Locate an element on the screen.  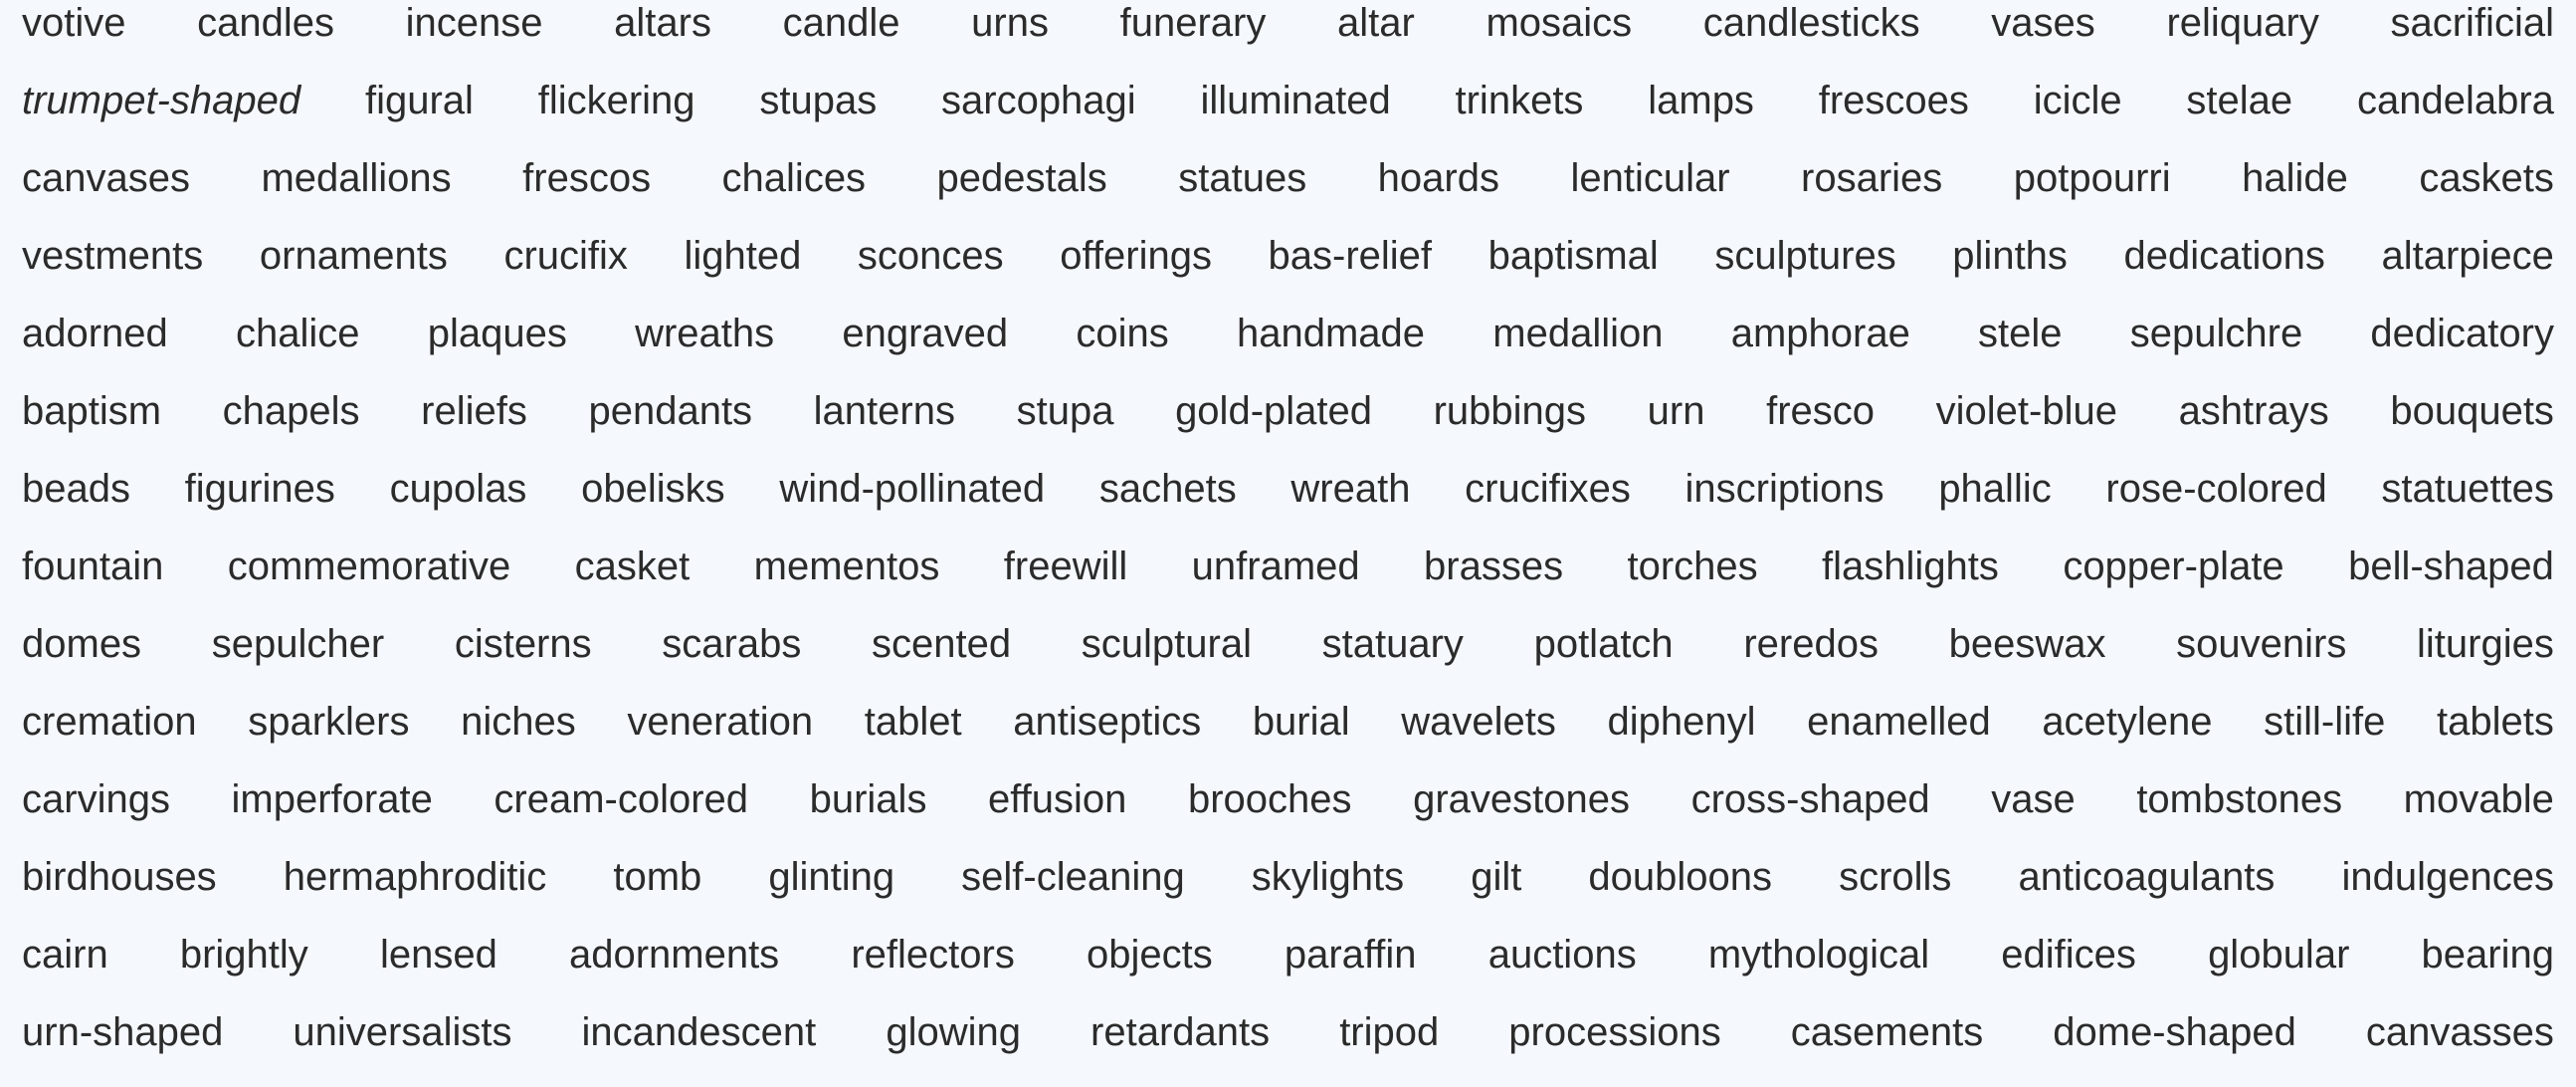
word: engraved is located at coordinates (925, 333).